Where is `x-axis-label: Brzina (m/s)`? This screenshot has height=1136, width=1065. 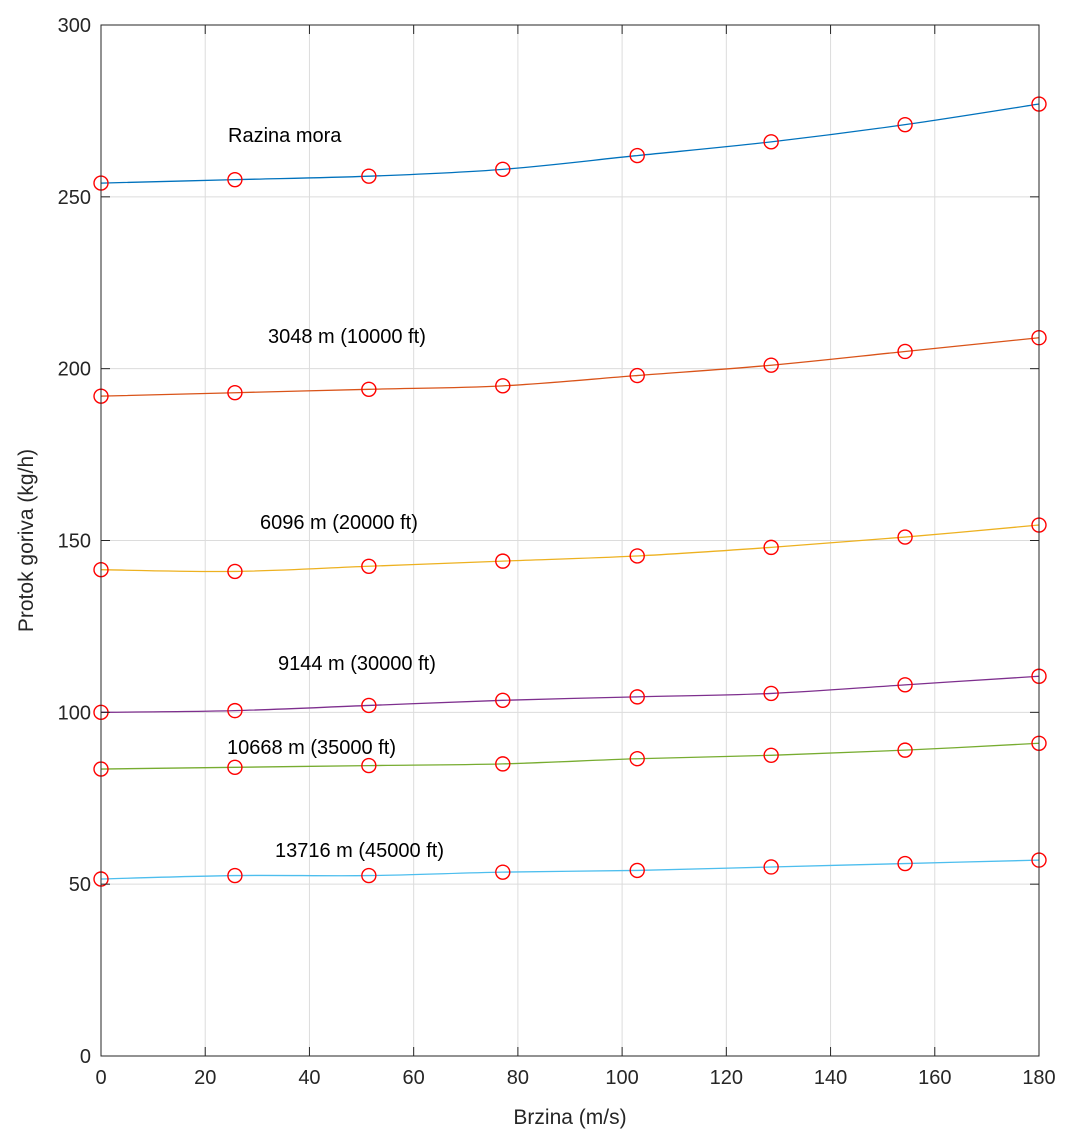 x-axis-label: Brzina (m/s) is located at coordinates (569, 1117).